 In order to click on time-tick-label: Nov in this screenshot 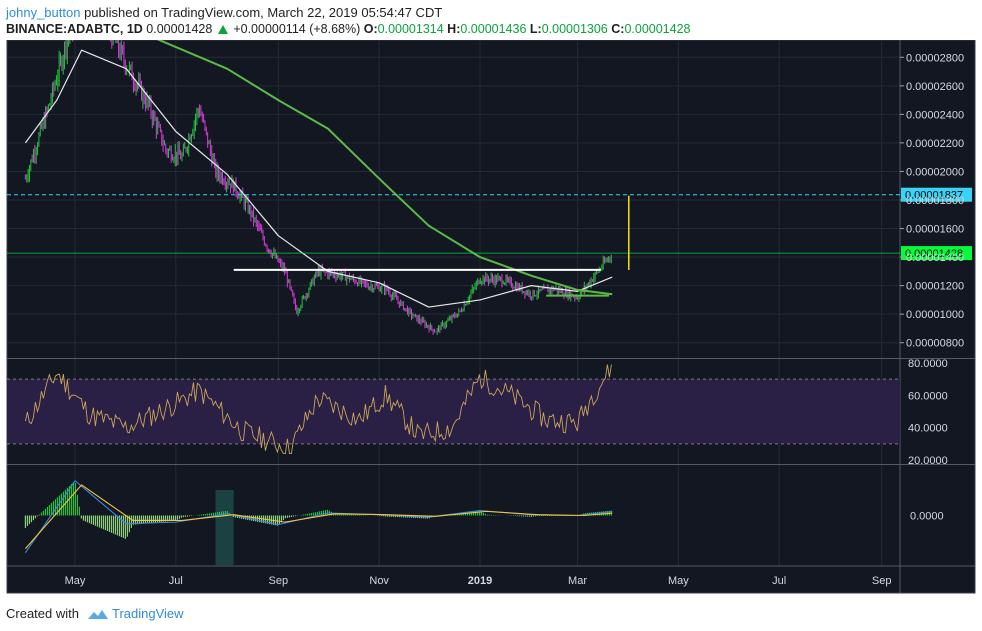, I will do `click(379, 581)`.